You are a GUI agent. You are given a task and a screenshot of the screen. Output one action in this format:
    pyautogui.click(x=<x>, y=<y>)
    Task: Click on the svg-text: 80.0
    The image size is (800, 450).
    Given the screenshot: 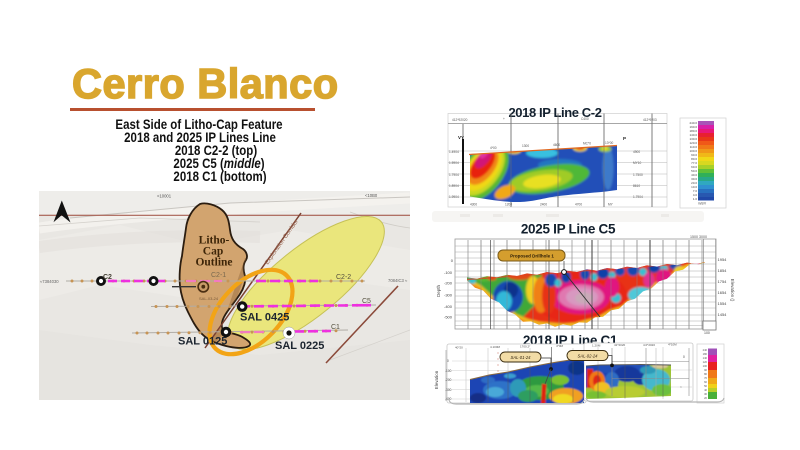 What is the action you would take?
    pyautogui.click(x=694, y=159)
    